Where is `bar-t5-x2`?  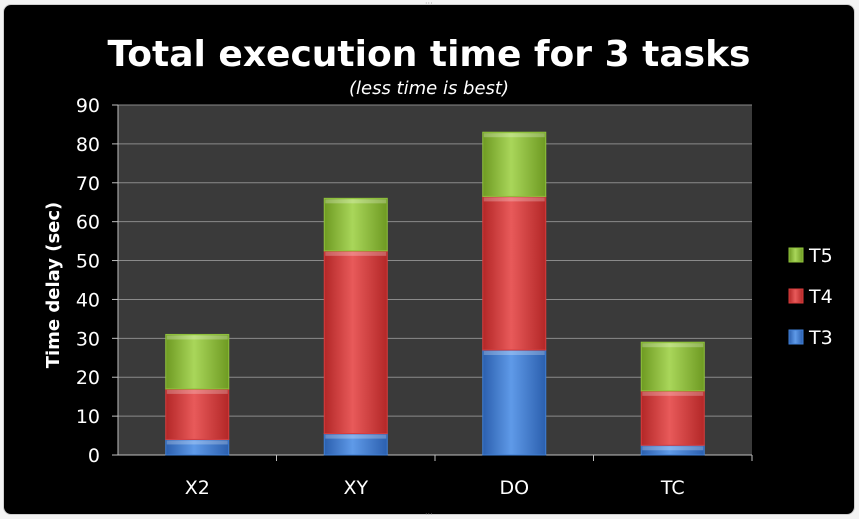
bar-t5-x2 is located at coordinates (197, 361).